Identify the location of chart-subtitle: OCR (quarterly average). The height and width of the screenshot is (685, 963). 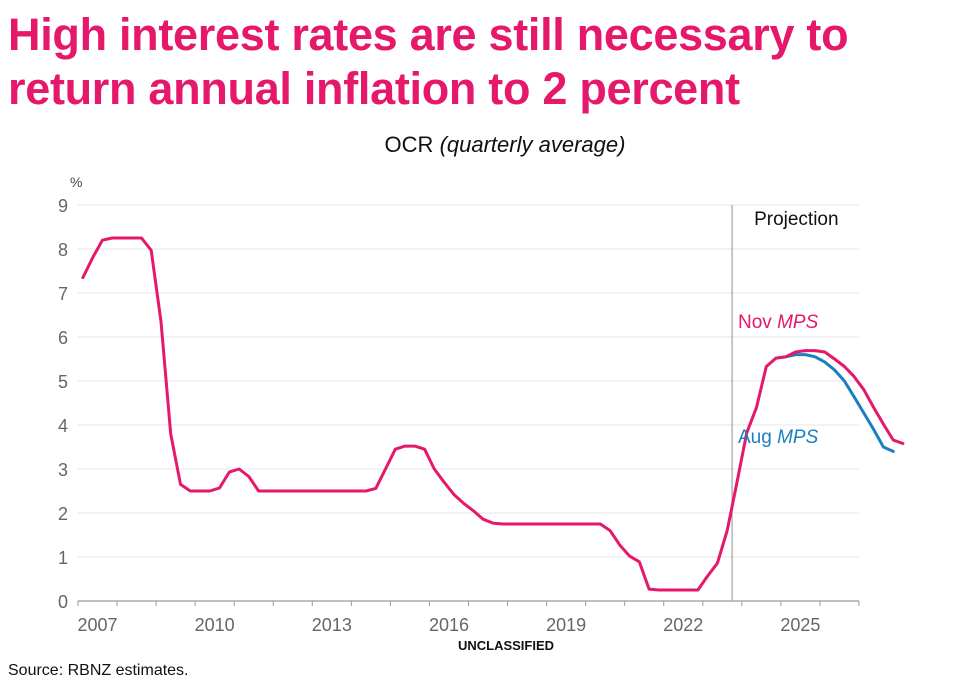
(481, 145).